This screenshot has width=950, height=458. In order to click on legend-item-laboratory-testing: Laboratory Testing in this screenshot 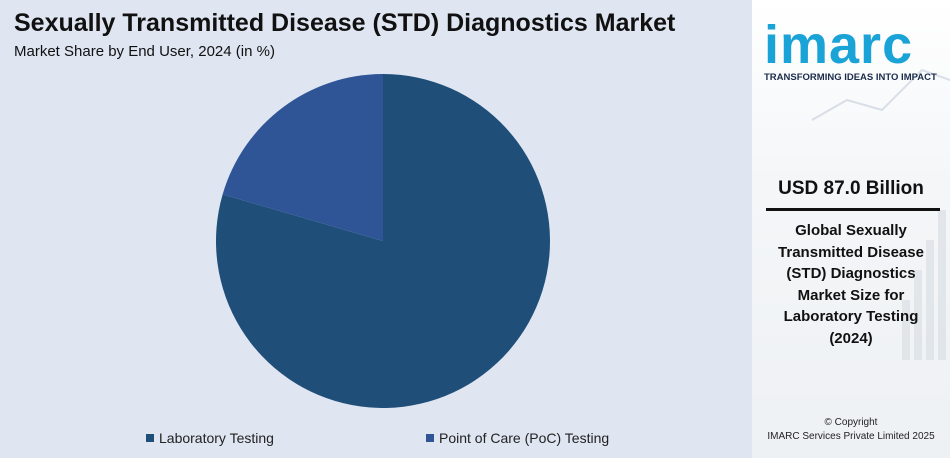, I will do `click(210, 438)`.